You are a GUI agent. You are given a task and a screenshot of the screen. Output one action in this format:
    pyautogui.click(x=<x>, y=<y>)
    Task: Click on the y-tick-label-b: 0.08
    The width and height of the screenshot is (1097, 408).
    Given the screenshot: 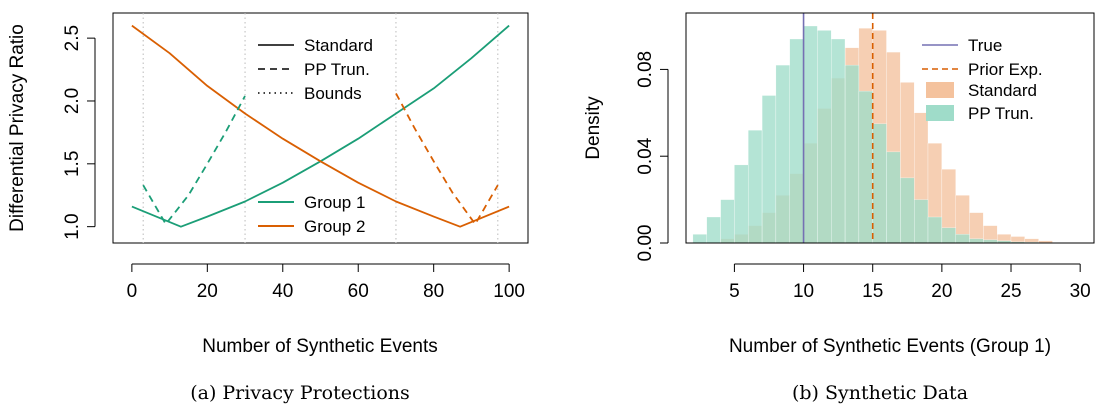 What is the action you would take?
    pyautogui.click(x=645, y=69)
    